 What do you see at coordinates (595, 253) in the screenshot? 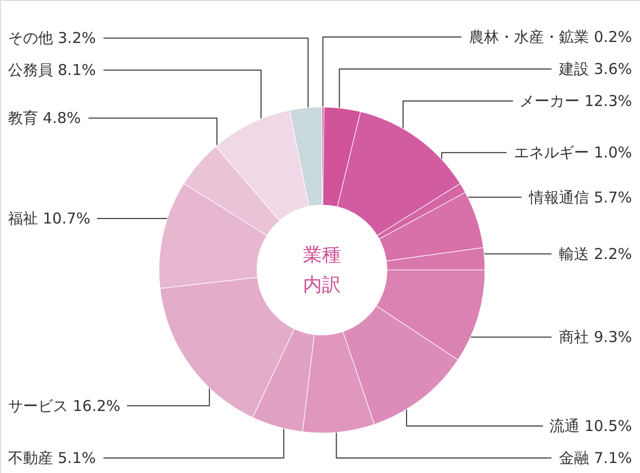
I see `slice-label: 輸送 2.2%` at bounding box center [595, 253].